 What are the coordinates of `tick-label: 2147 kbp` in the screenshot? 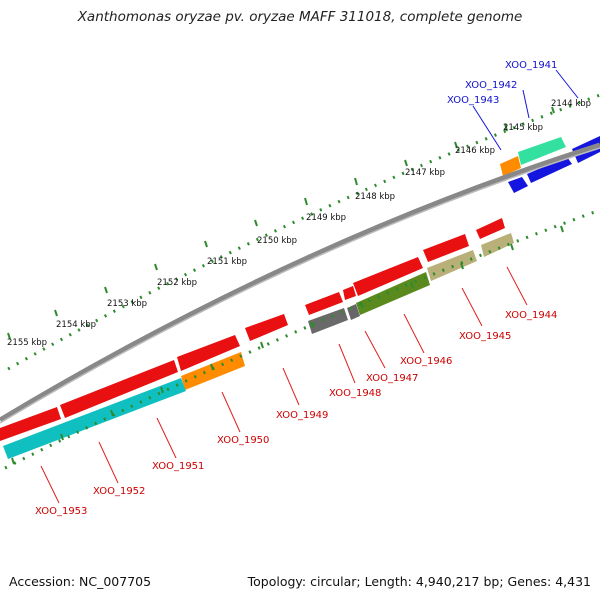 It's located at (425, 173).